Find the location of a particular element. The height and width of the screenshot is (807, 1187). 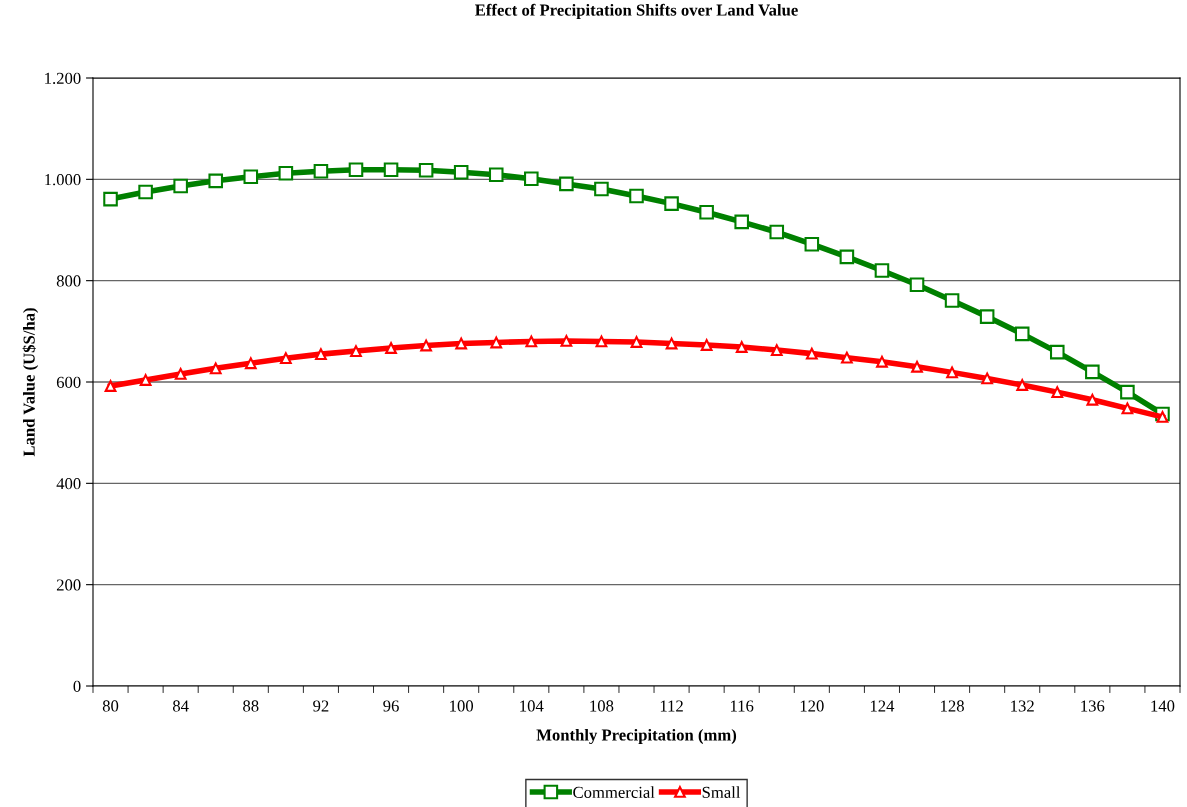

x-tick-label: 128 is located at coordinates (952, 706).